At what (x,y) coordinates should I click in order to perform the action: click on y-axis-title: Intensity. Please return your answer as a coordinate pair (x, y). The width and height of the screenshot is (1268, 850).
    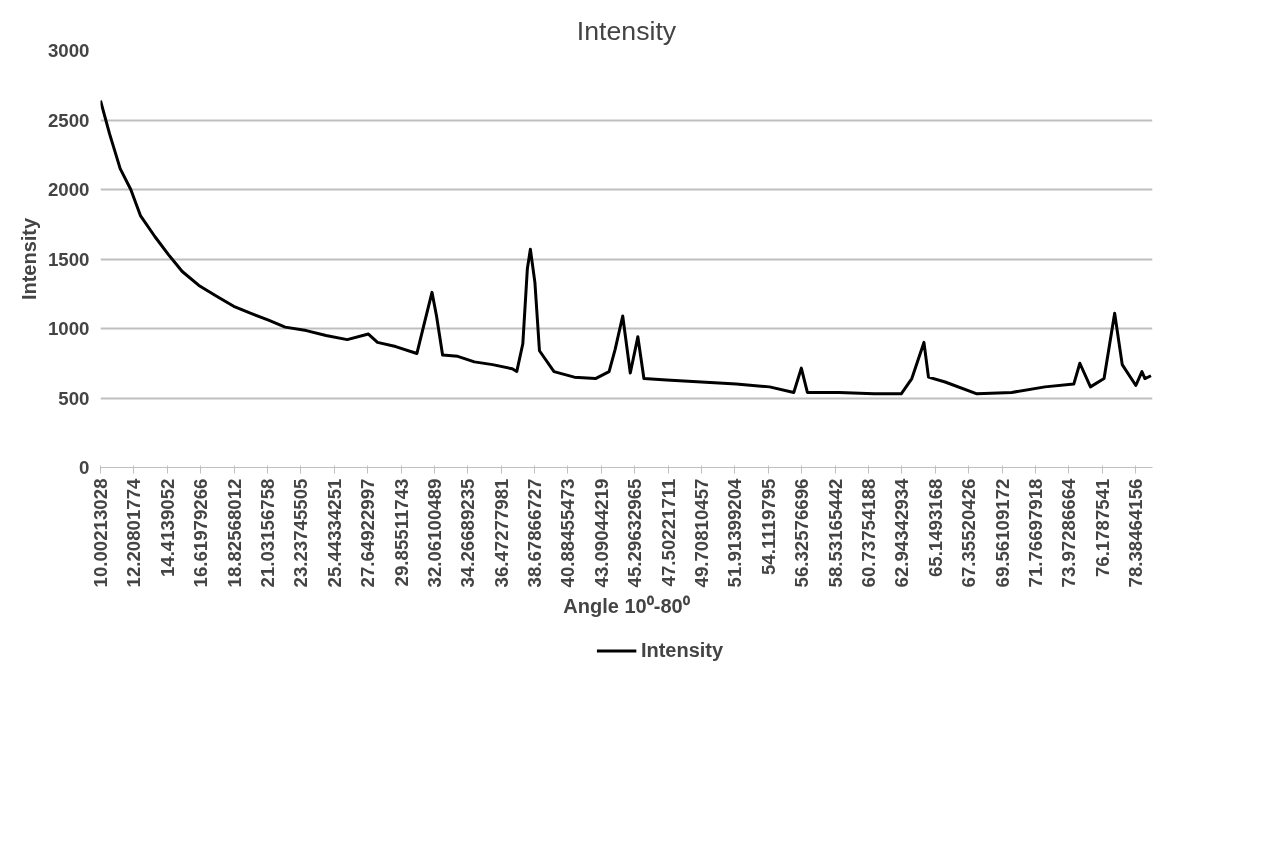
    Looking at the image, I should click on (29, 259).